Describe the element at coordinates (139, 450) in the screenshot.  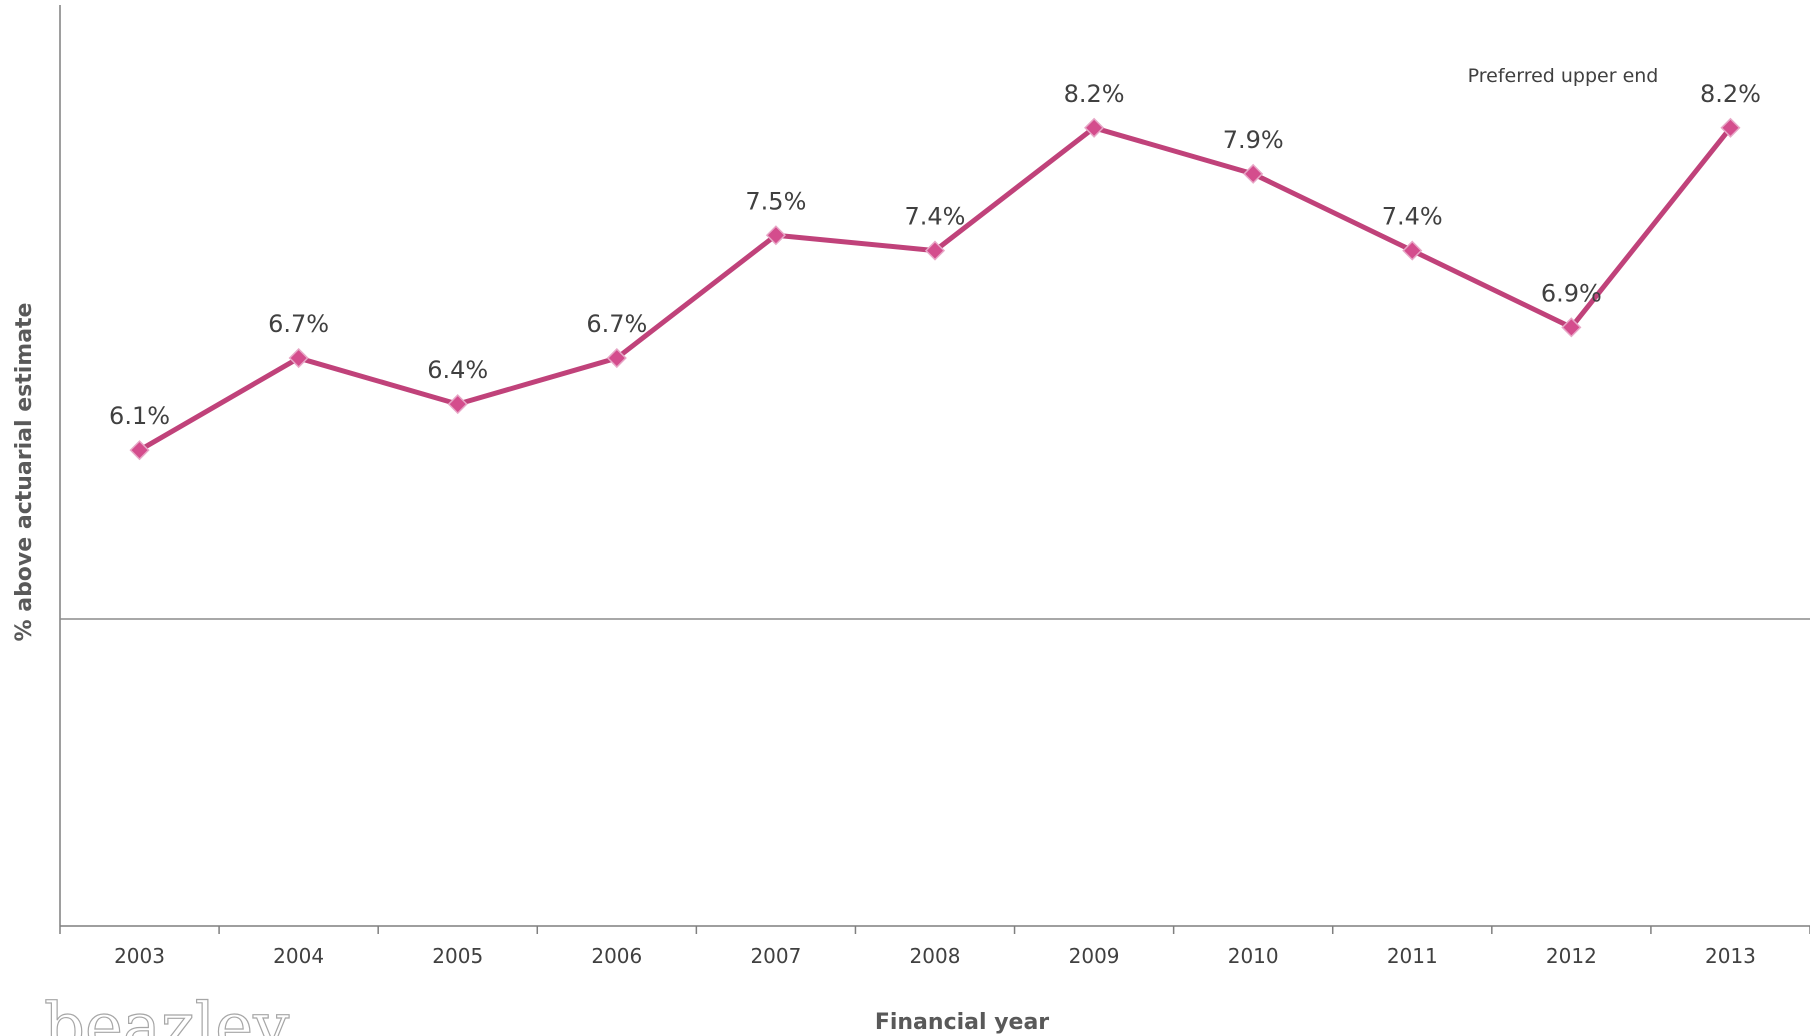
I see `data-point-2003` at that location.